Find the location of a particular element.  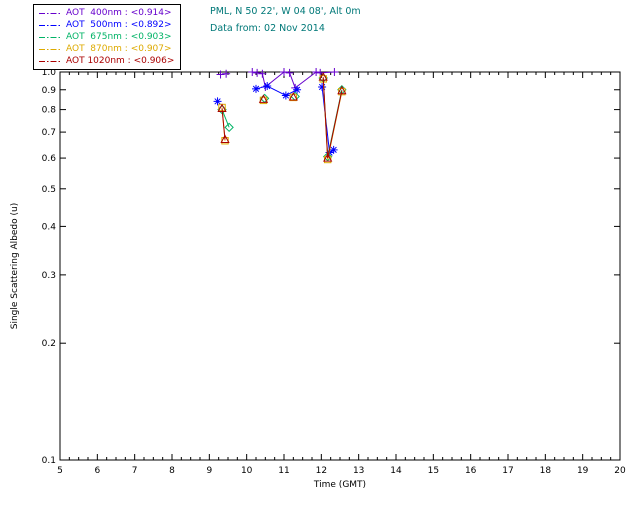

x-tick-label: 17 is located at coordinates (507, 471).